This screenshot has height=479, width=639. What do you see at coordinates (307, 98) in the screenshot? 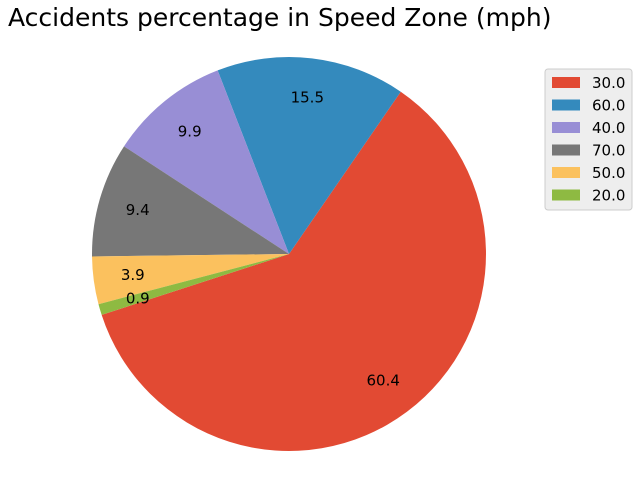
I see `slice-value-label: 15.5` at bounding box center [307, 98].